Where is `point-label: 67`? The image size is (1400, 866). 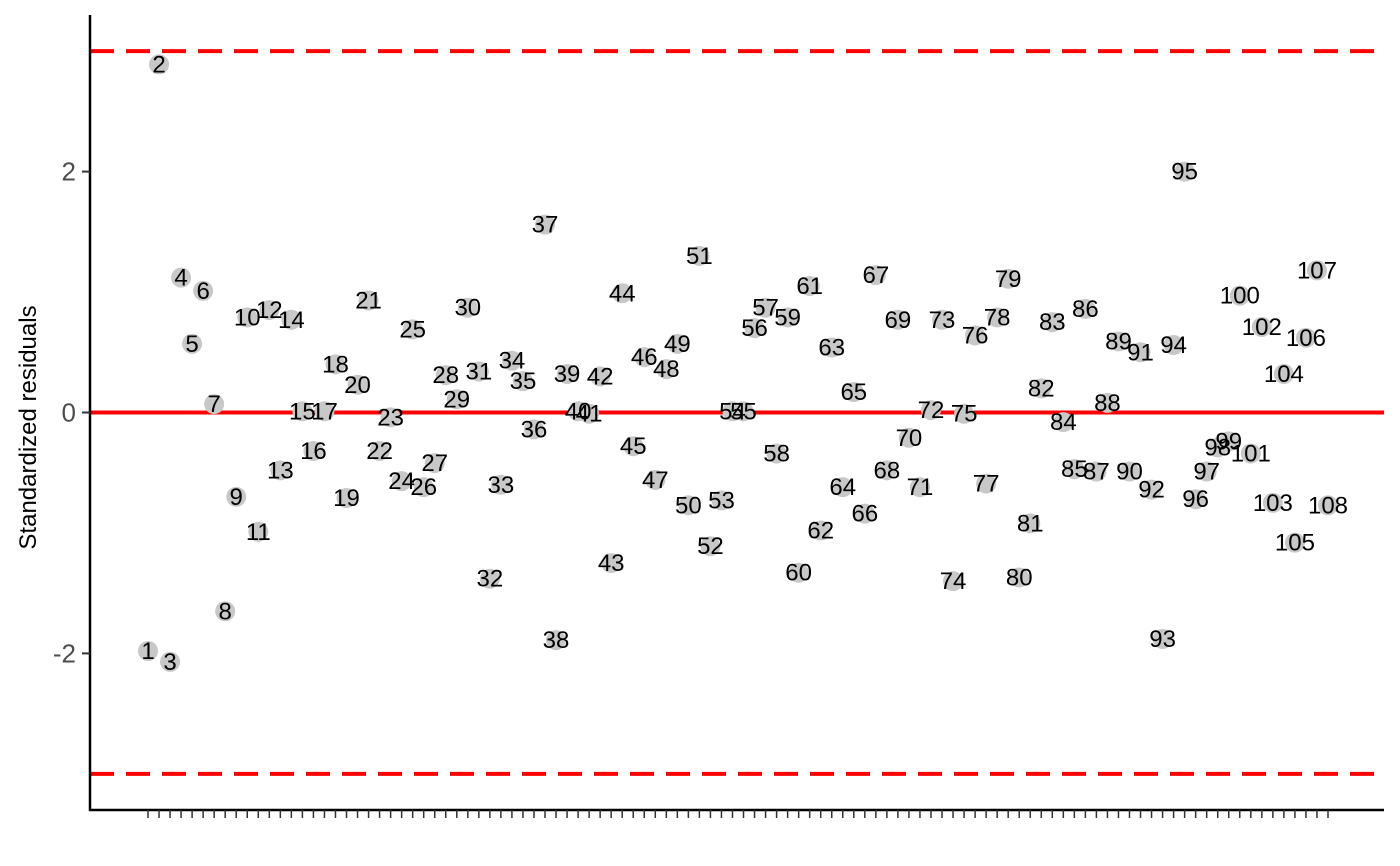
point-label: 67 is located at coordinates (875, 275).